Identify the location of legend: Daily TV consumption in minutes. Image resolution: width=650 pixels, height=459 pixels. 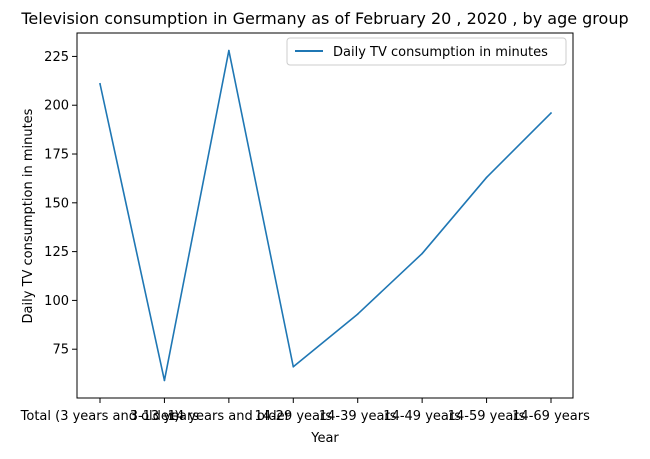
(426, 51).